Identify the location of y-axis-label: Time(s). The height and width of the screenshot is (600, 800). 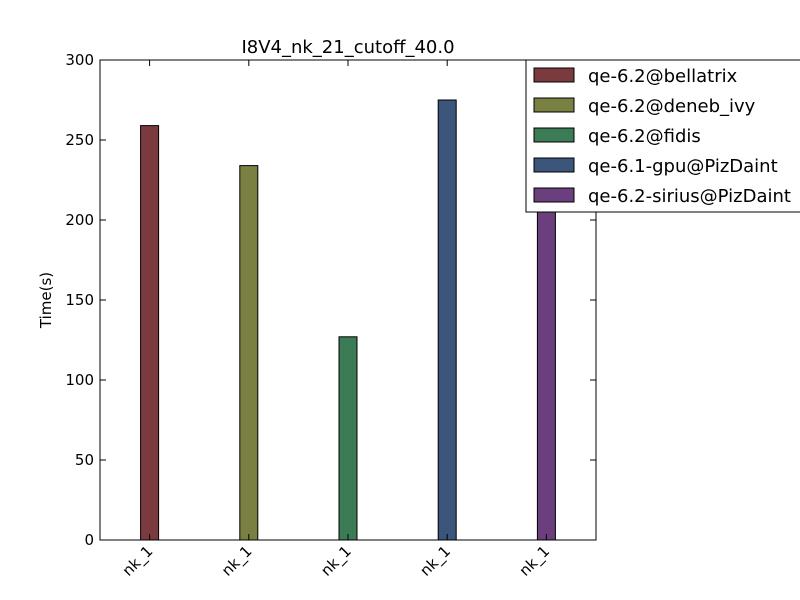
(46, 300).